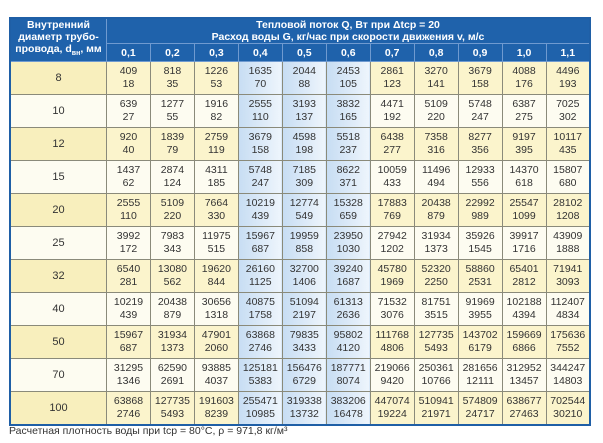  I want to click on heat-flow-value: 383206, so click(348, 401).